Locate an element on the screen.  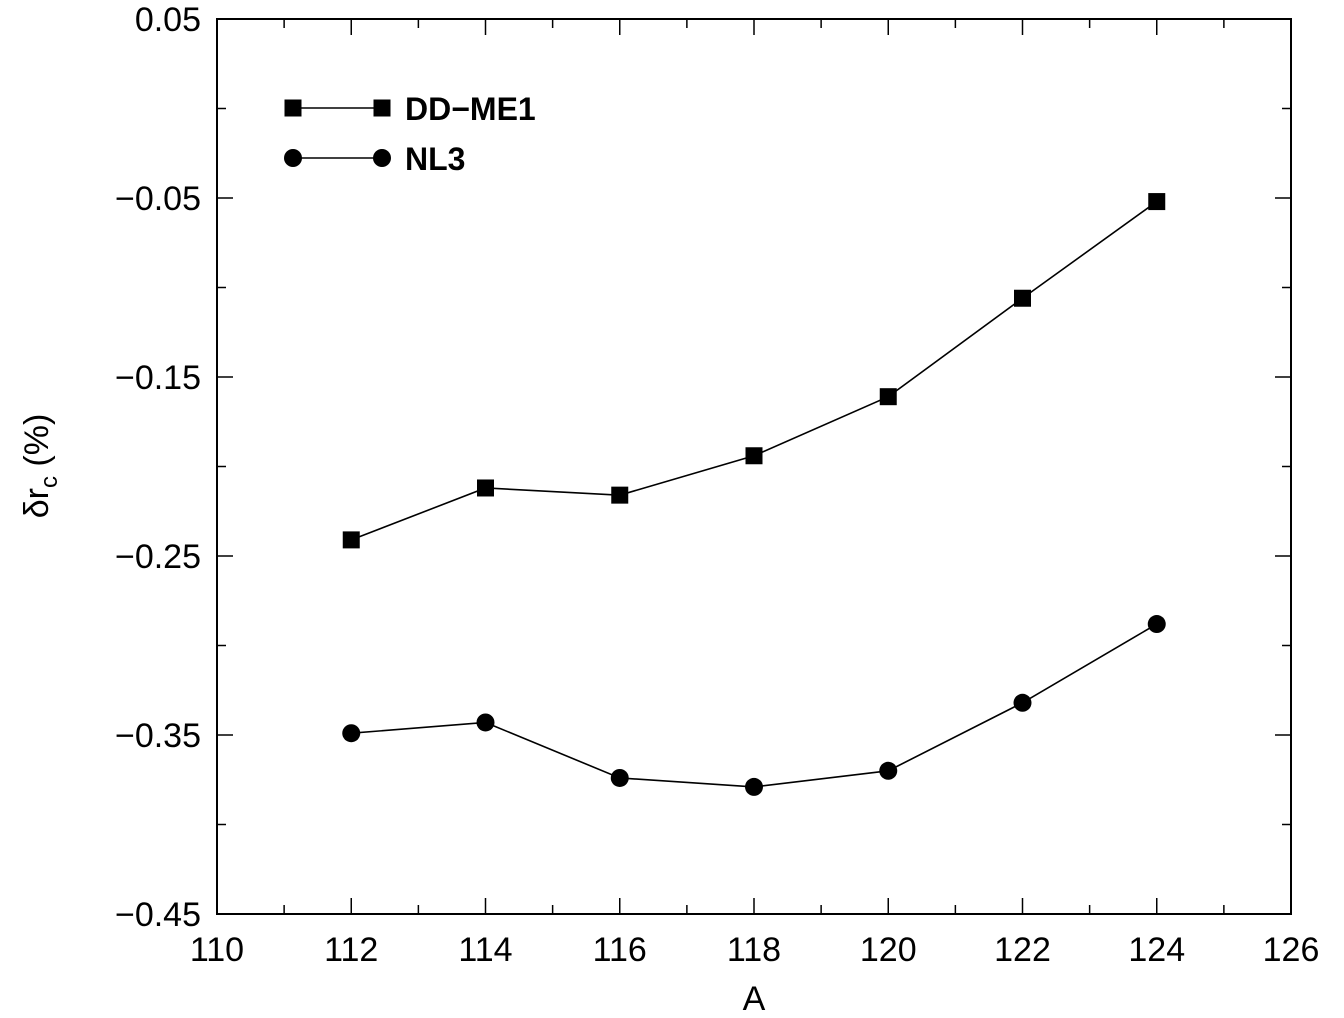
y-axis-label: δrc (%) is located at coordinates (40, 466).